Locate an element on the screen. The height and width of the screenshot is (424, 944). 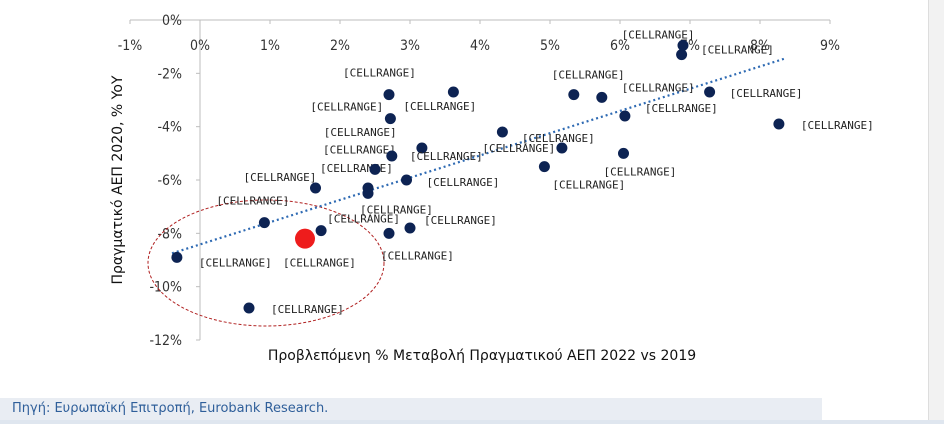
x-tick-label: 3% is located at coordinates (410, 46).